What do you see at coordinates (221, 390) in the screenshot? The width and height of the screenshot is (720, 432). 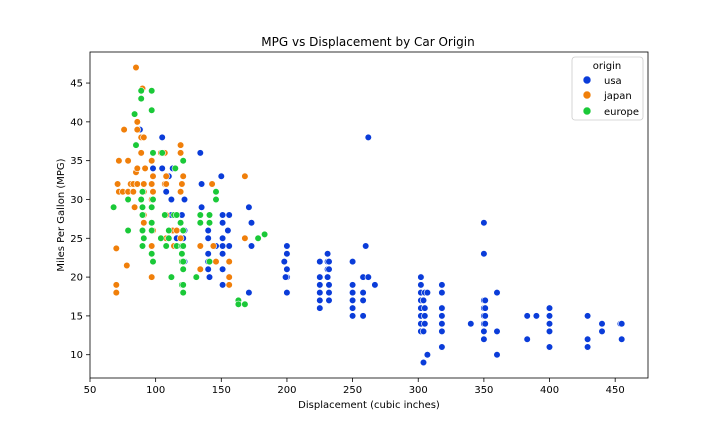 I see `x-tick-label-150: 150` at bounding box center [221, 390].